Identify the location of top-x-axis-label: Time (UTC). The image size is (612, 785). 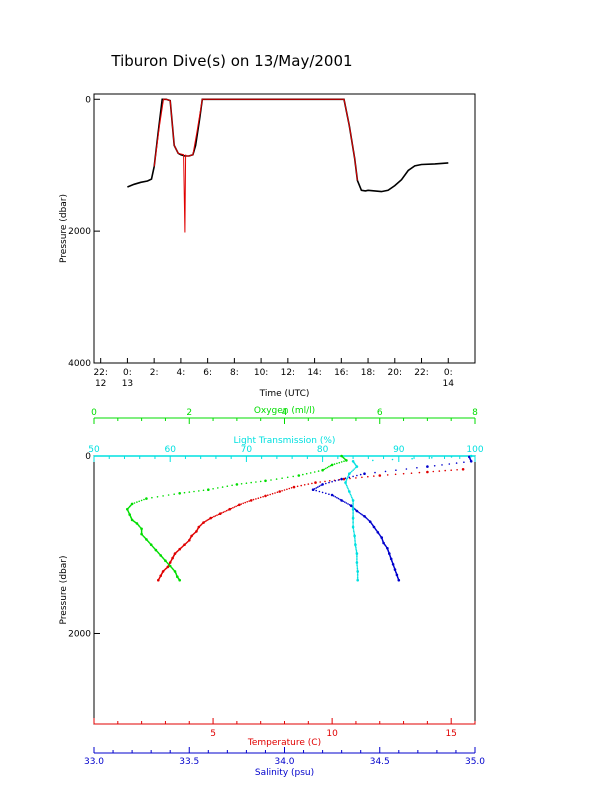
(284, 394).